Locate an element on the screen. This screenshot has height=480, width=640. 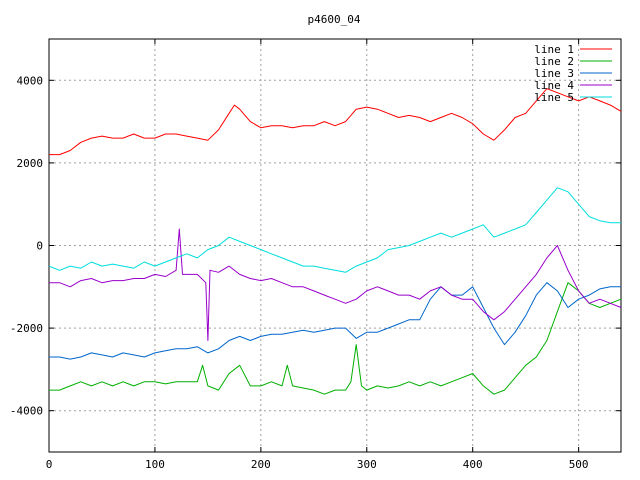
legend-label-3: line 3 is located at coordinates (554, 73).